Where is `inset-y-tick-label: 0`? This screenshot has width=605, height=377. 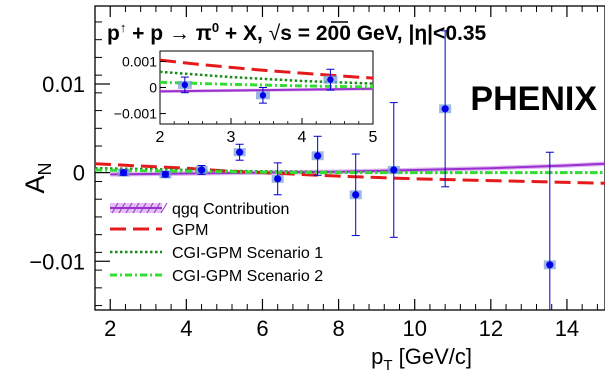
inset-y-tick-label: 0 is located at coordinates (153, 88).